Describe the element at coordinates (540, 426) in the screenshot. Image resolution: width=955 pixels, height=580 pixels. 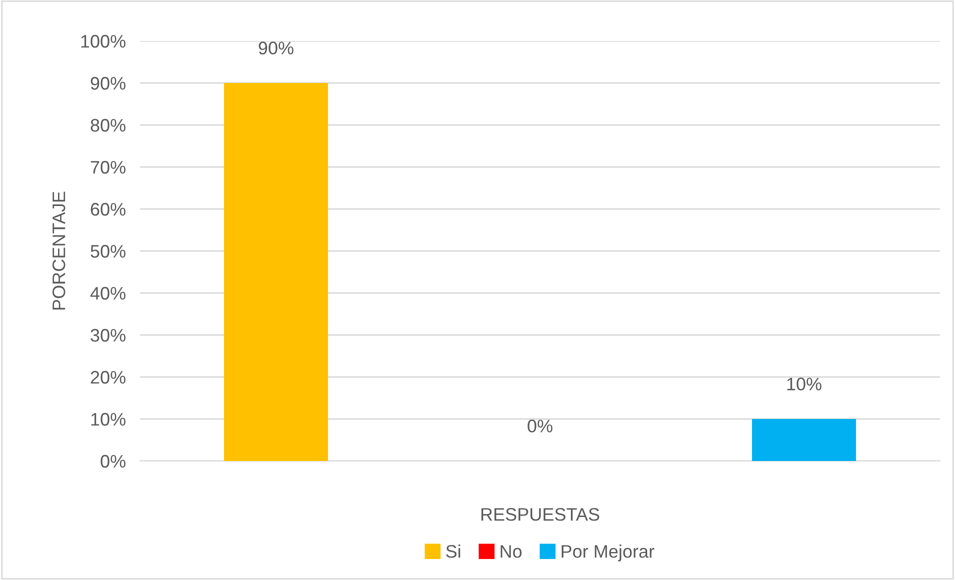
I see `data-label: 0%` at that location.